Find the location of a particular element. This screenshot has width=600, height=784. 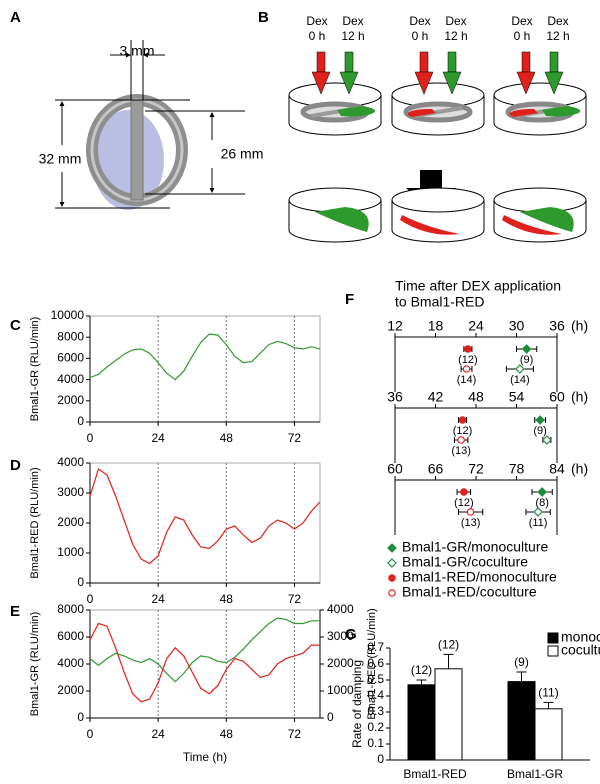

panel-letter: B is located at coordinates (263, 17).